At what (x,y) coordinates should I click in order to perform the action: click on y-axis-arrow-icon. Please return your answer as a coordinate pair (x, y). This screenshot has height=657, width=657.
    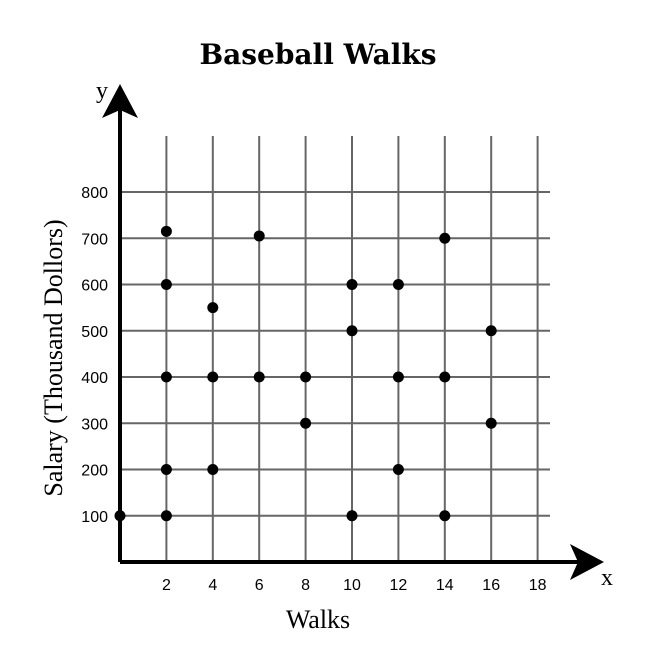
    Looking at the image, I should click on (120, 101).